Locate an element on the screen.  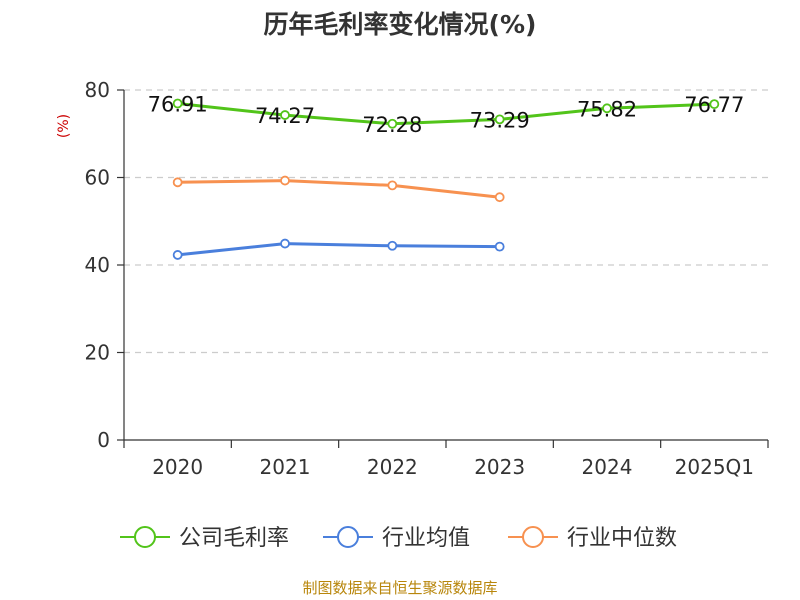
data-label-0-2: 72.28 is located at coordinates (392, 125).